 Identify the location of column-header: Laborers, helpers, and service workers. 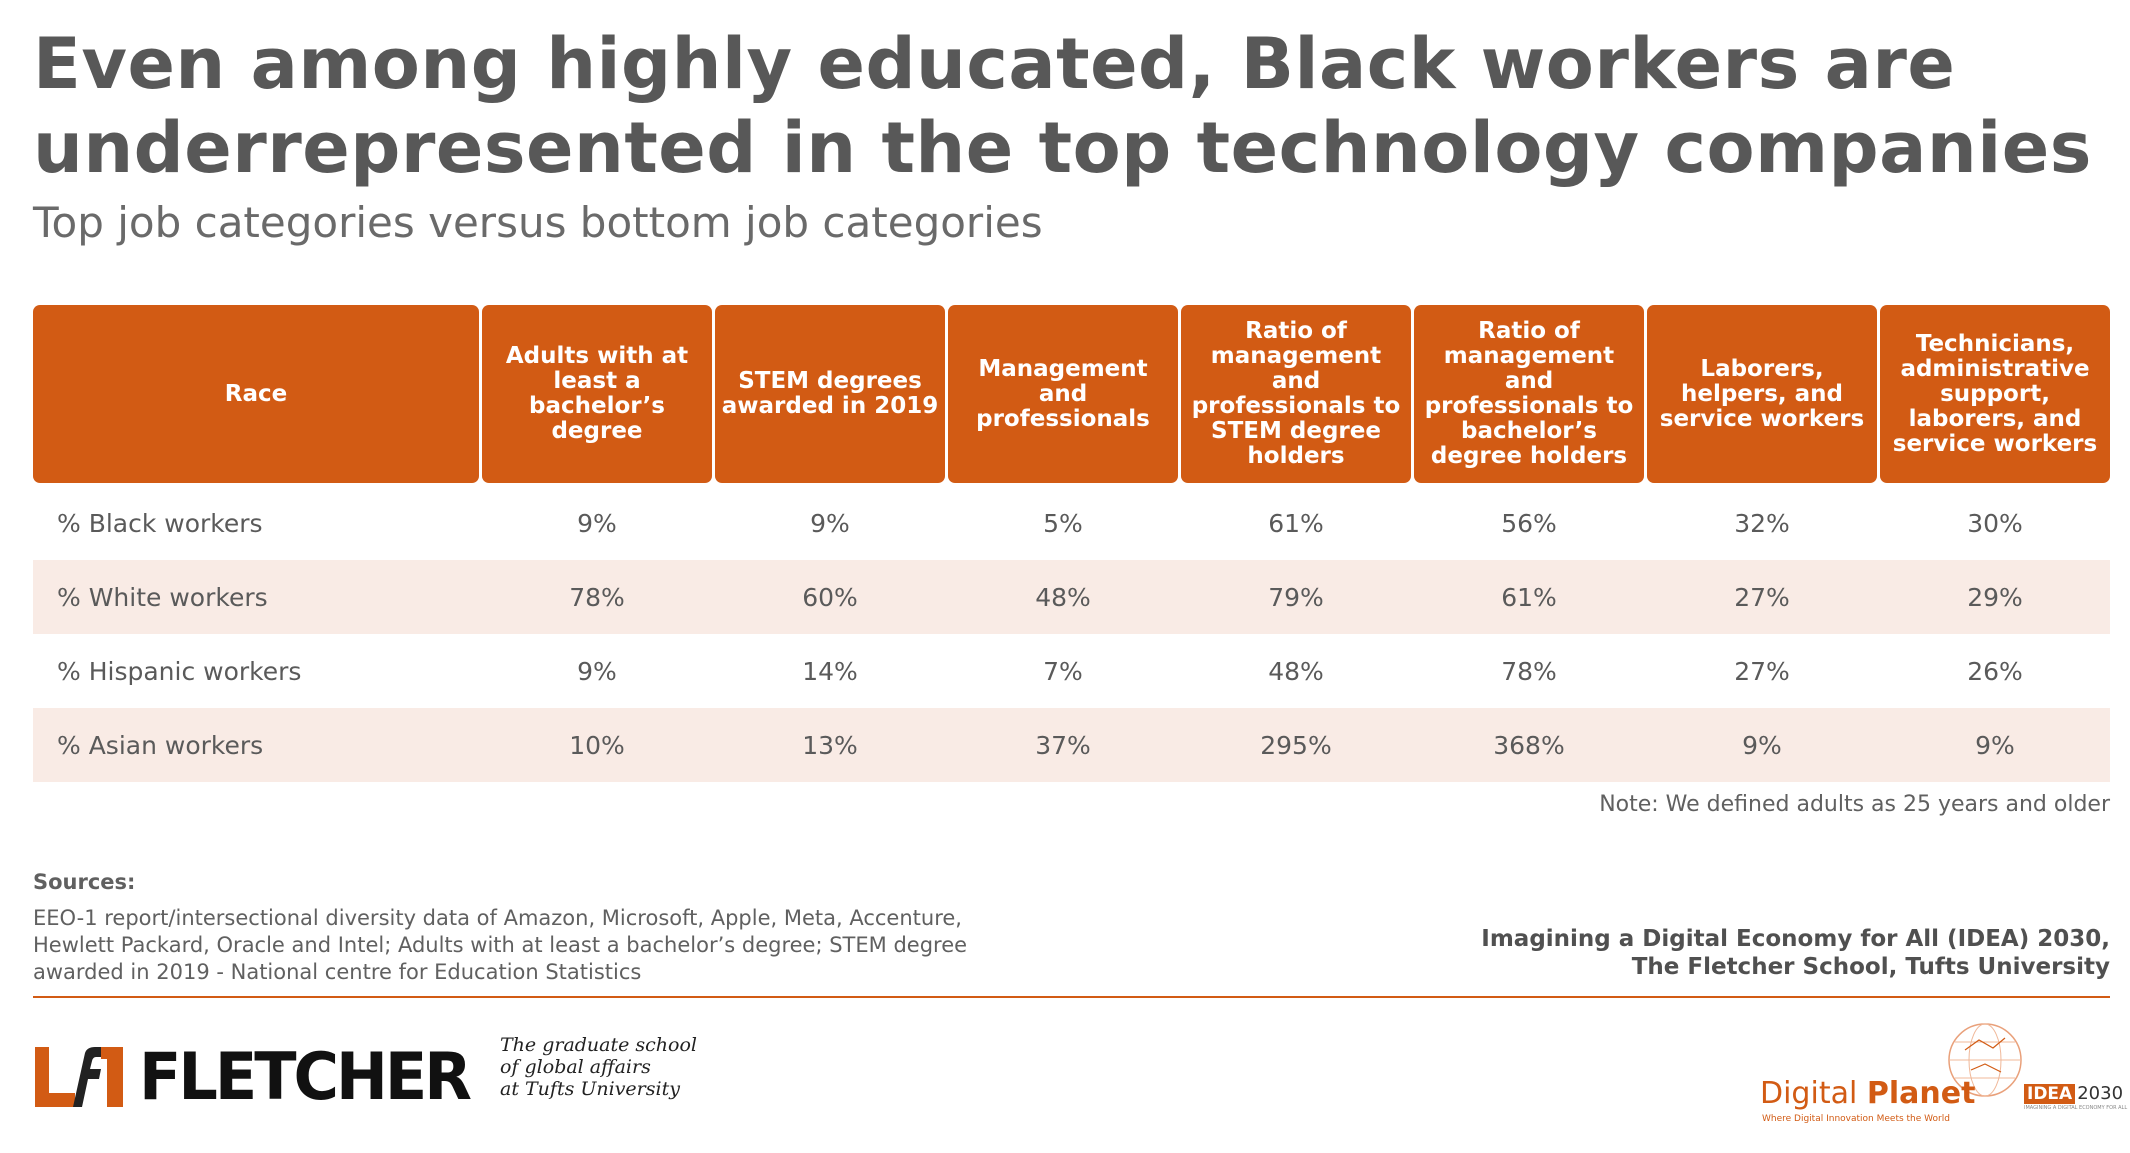
(1762, 394).